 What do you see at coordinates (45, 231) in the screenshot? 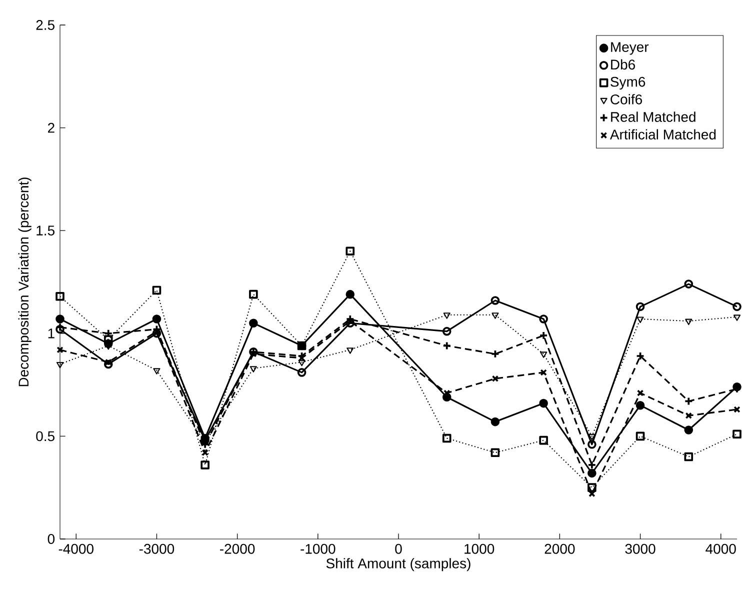
I see `y-tick-label: 1.5` at bounding box center [45, 231].